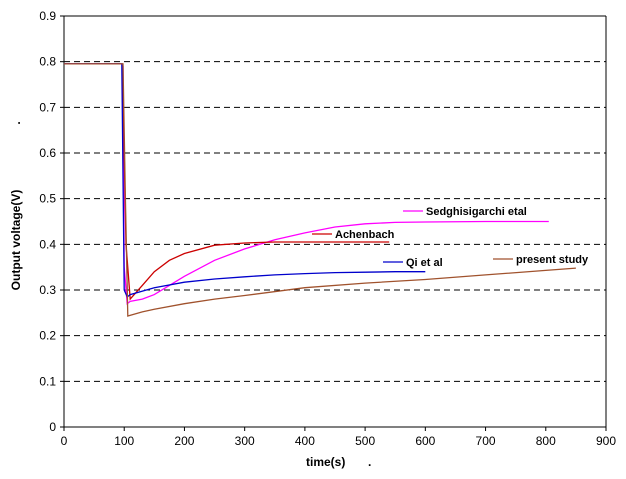  I want to click on x-tick-label: 300, so click(245, 441).